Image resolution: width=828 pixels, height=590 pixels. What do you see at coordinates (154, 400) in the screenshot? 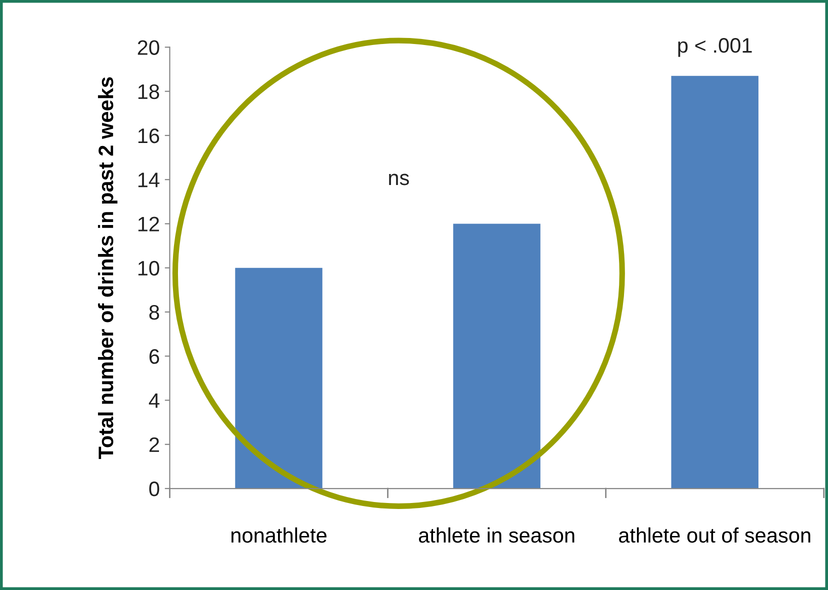
I see `y-tick-label: 4` at bounding box center [154, 400].